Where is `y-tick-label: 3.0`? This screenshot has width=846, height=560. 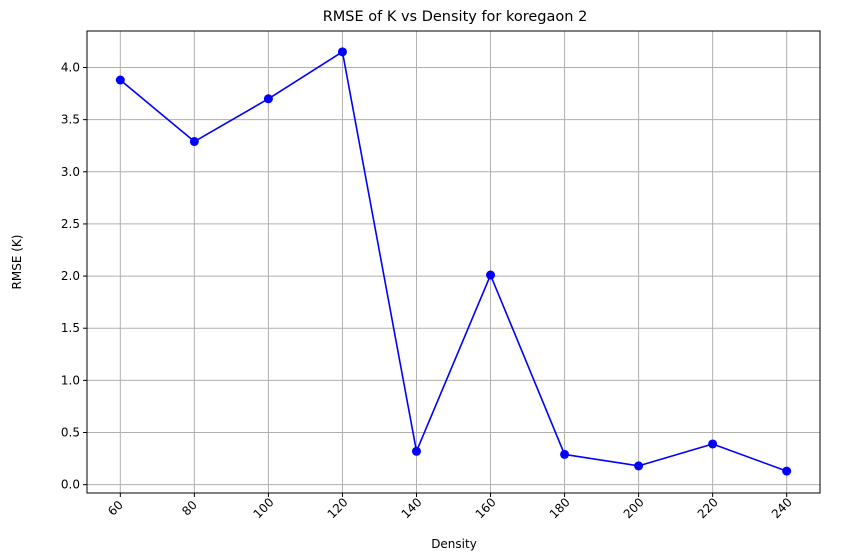 y-tick-label: 3.0 is located at coordinates (70, 172).